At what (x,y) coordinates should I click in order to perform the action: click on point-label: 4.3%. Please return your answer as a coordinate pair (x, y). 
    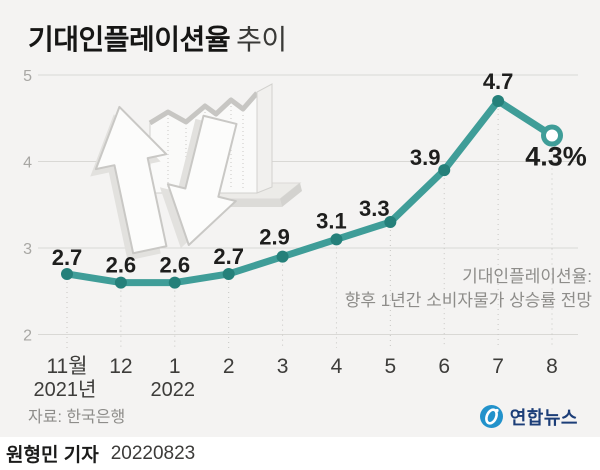
    Looking at the image, I should click on (556, 157).